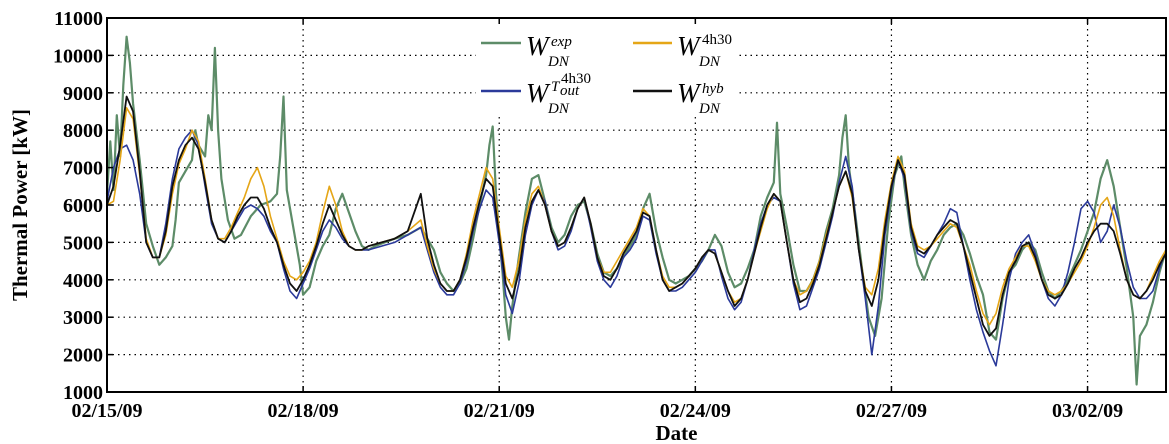 The width and height of the screenshot is (1169, 444). What do you see at coordinates (78, 19) in the screenshot?
I see `y-tick-label: 11000` at bounding box center [78, 19].